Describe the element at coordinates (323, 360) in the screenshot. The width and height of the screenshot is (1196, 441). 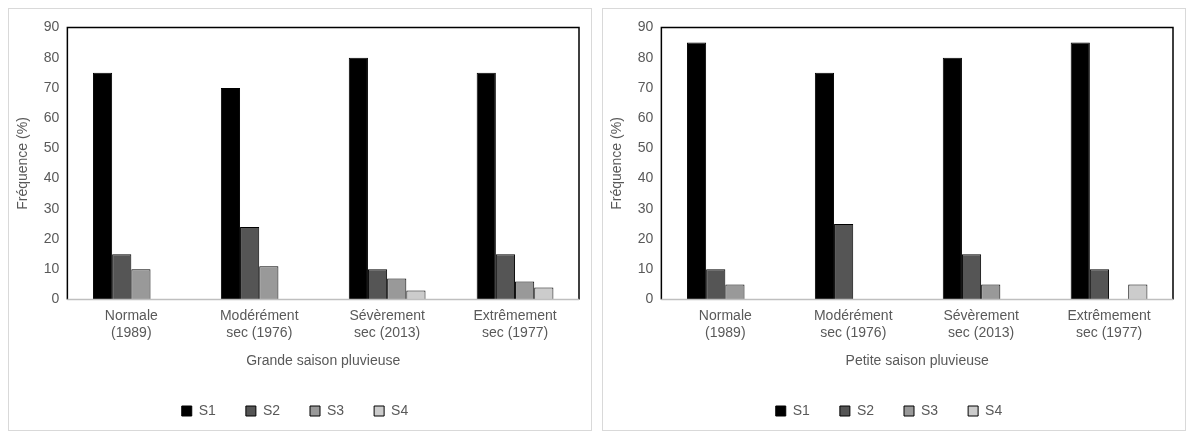
I see `x-axis-title: Grande saison pluvieuse` at that location.